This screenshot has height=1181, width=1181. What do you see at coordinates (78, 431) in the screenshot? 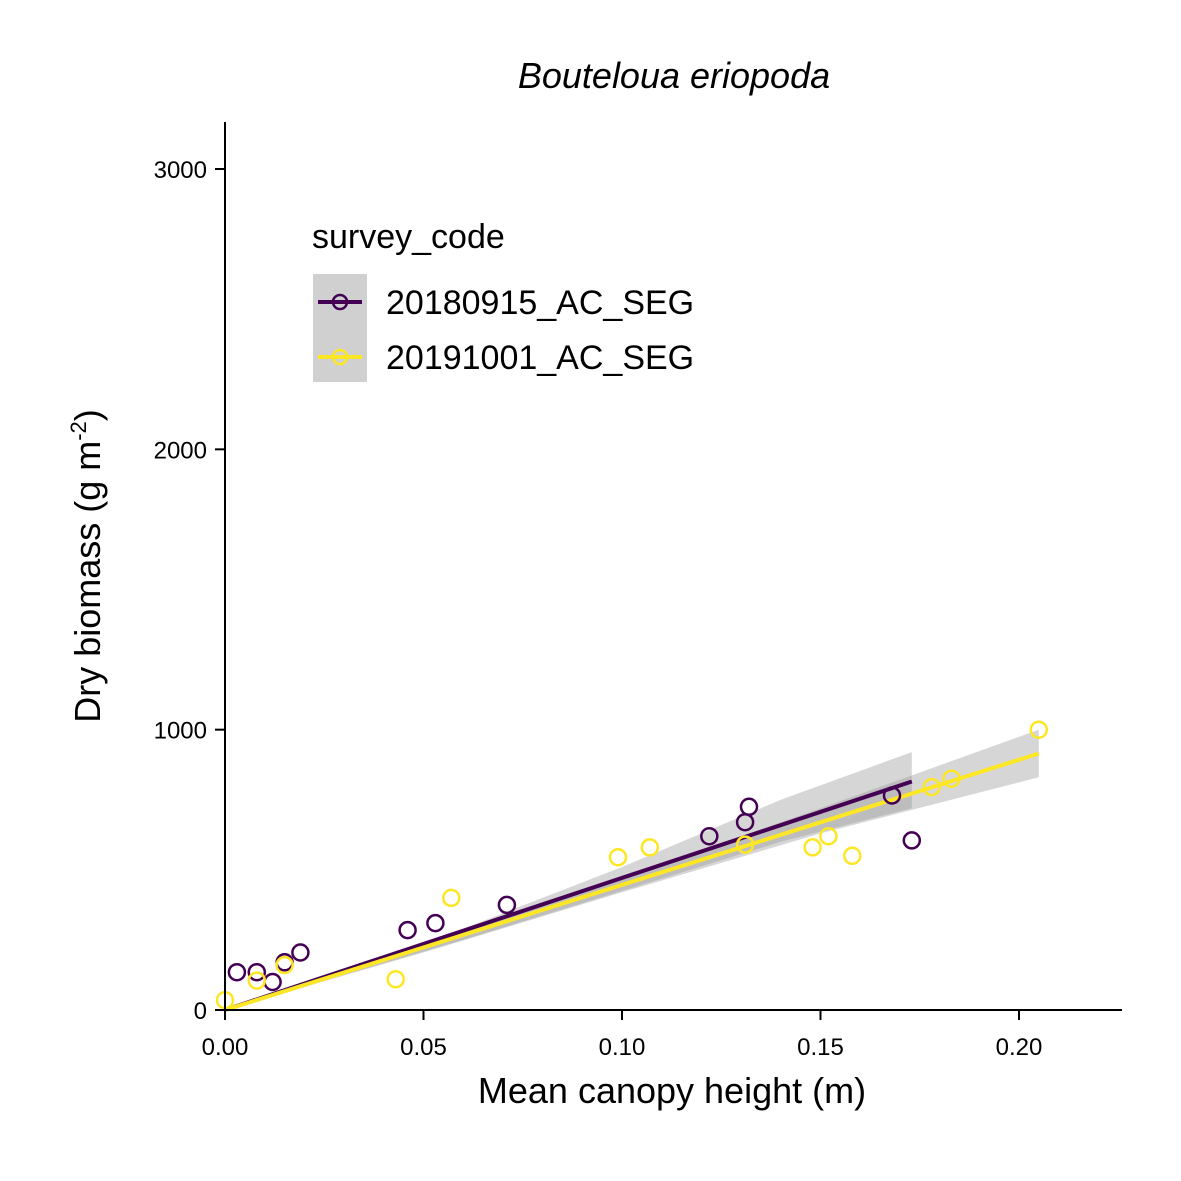
I see `y-axis-title-superscript: -2` at bounding box center [78, 431].